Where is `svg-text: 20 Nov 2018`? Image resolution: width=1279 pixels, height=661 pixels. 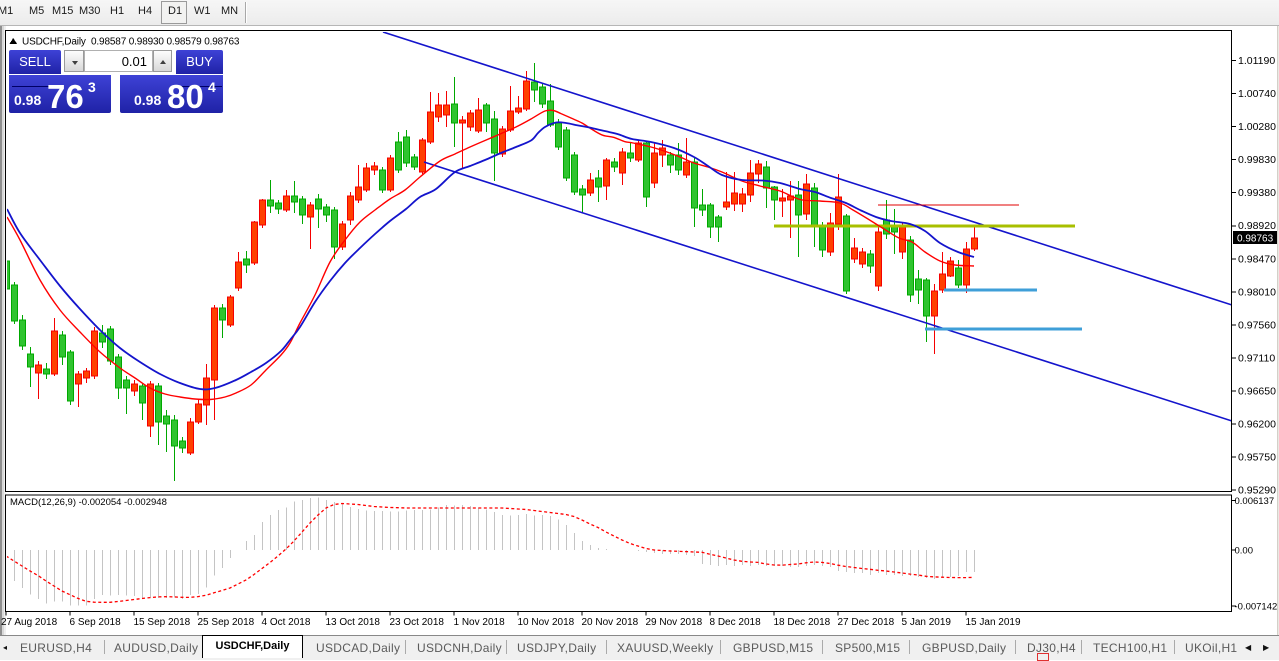
svg-text: 20 Nov 2018 is located at coordinates (610, 622).